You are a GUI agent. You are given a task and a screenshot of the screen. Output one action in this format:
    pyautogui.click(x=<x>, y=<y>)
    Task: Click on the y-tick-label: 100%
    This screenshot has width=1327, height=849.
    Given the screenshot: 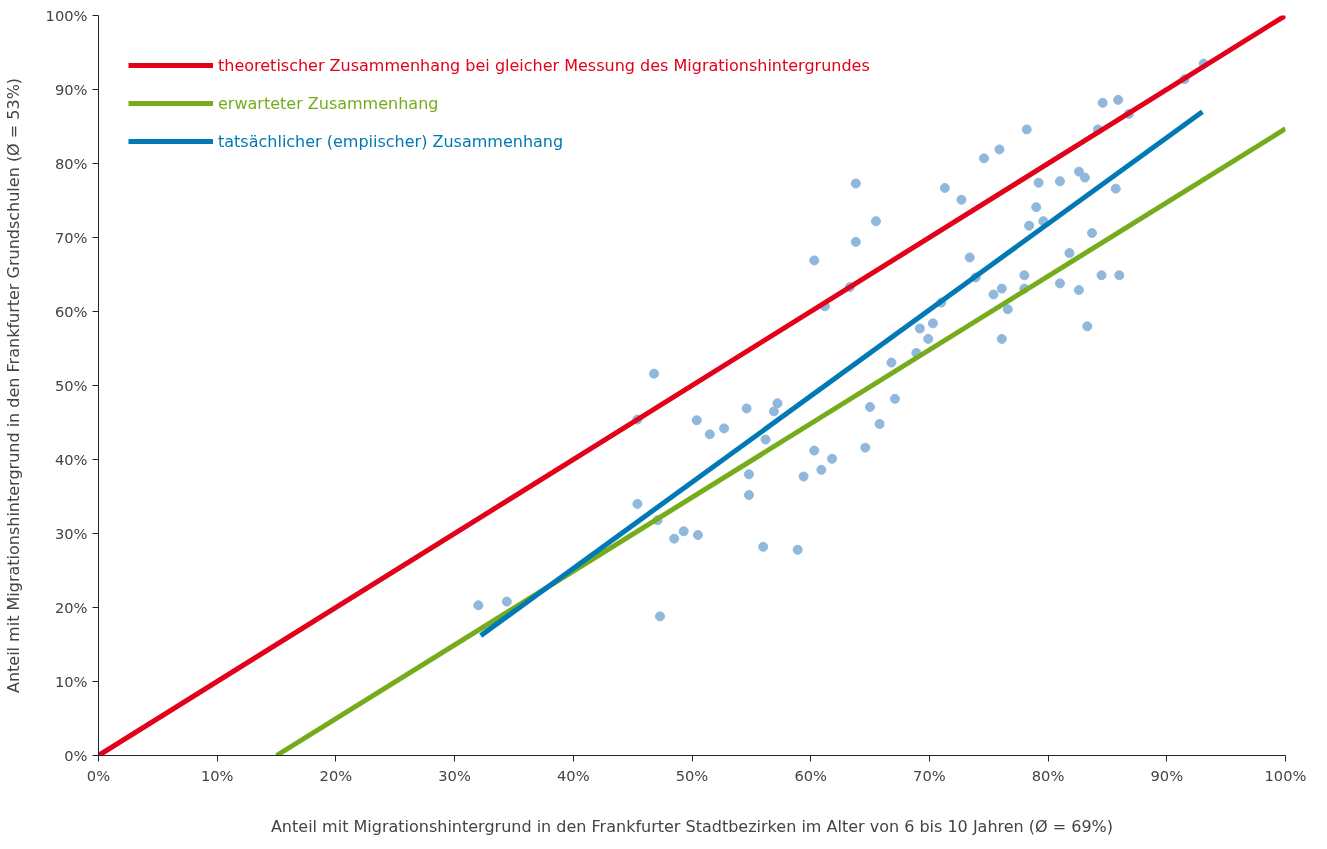 What is the action you would take?
    pyautogui.click(x=66, y=15)
    